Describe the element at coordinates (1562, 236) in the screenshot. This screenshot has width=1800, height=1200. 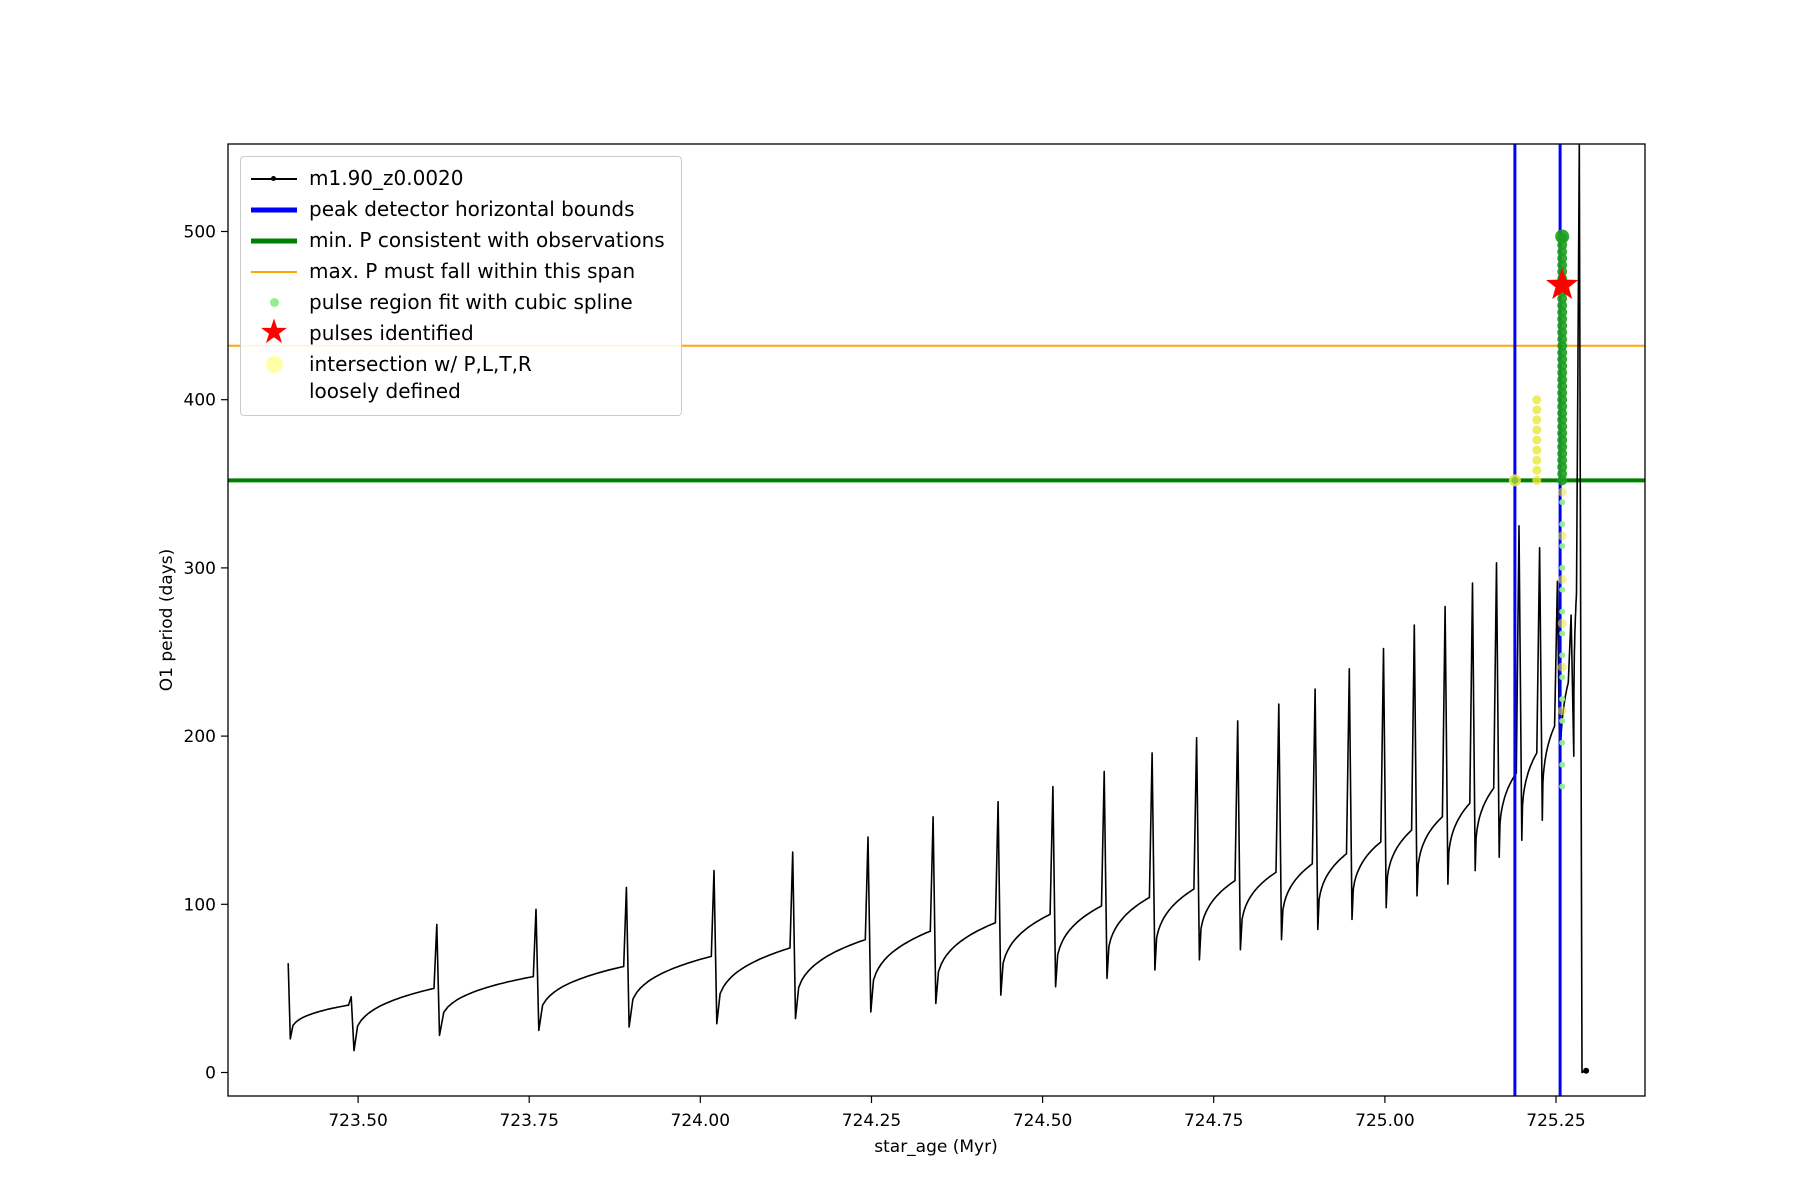
I see `spline-fit-top-blob` at that location.